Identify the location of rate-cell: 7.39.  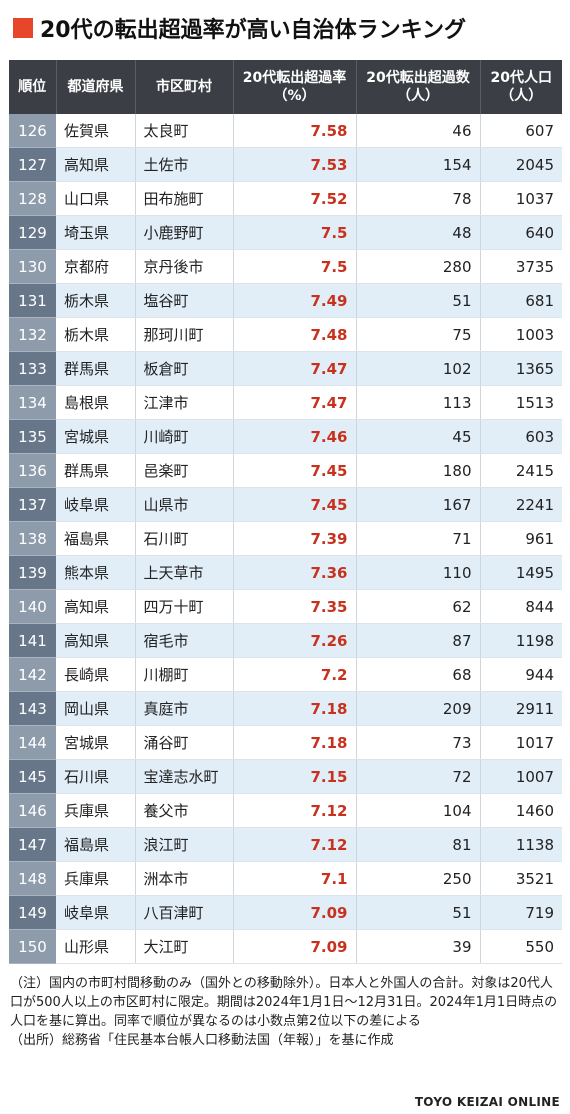
(295, 538).